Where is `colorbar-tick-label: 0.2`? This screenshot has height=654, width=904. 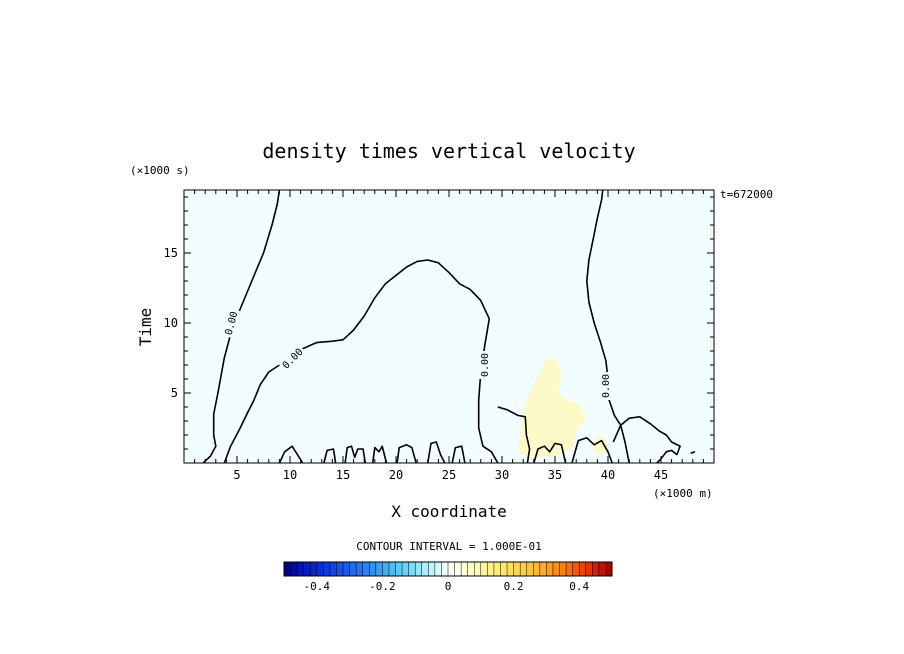 colorbar-tick-label: 0.2 is located at coordinates (514, 586).